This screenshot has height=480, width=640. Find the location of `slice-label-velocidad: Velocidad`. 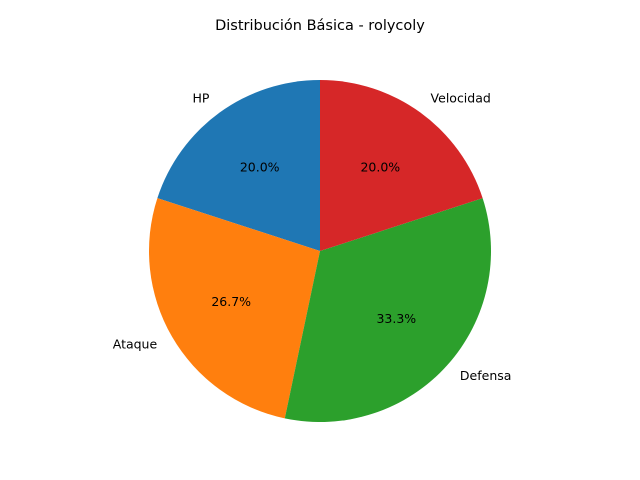

slice-label-velocidad: Velocidad is located at coordinates (461, 97).